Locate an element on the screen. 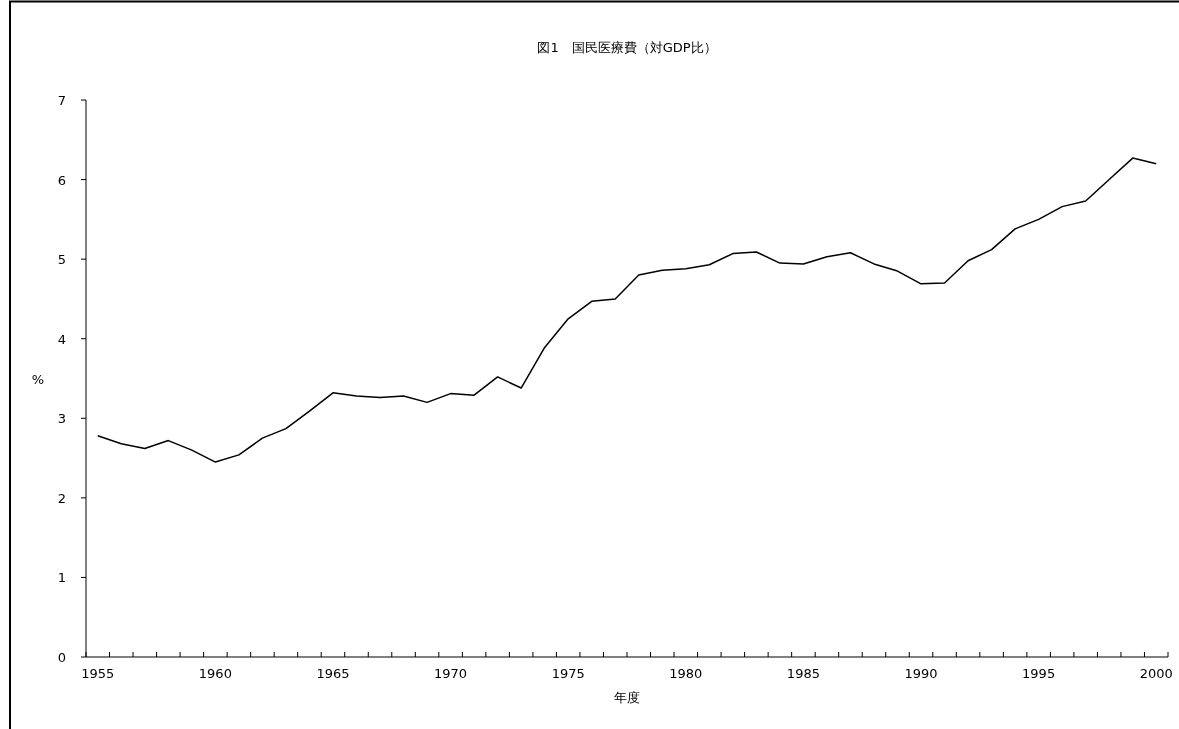 This screenshot has width=1179, height=729. x-tick-label: 1970 is located at coordinates (451, 673).